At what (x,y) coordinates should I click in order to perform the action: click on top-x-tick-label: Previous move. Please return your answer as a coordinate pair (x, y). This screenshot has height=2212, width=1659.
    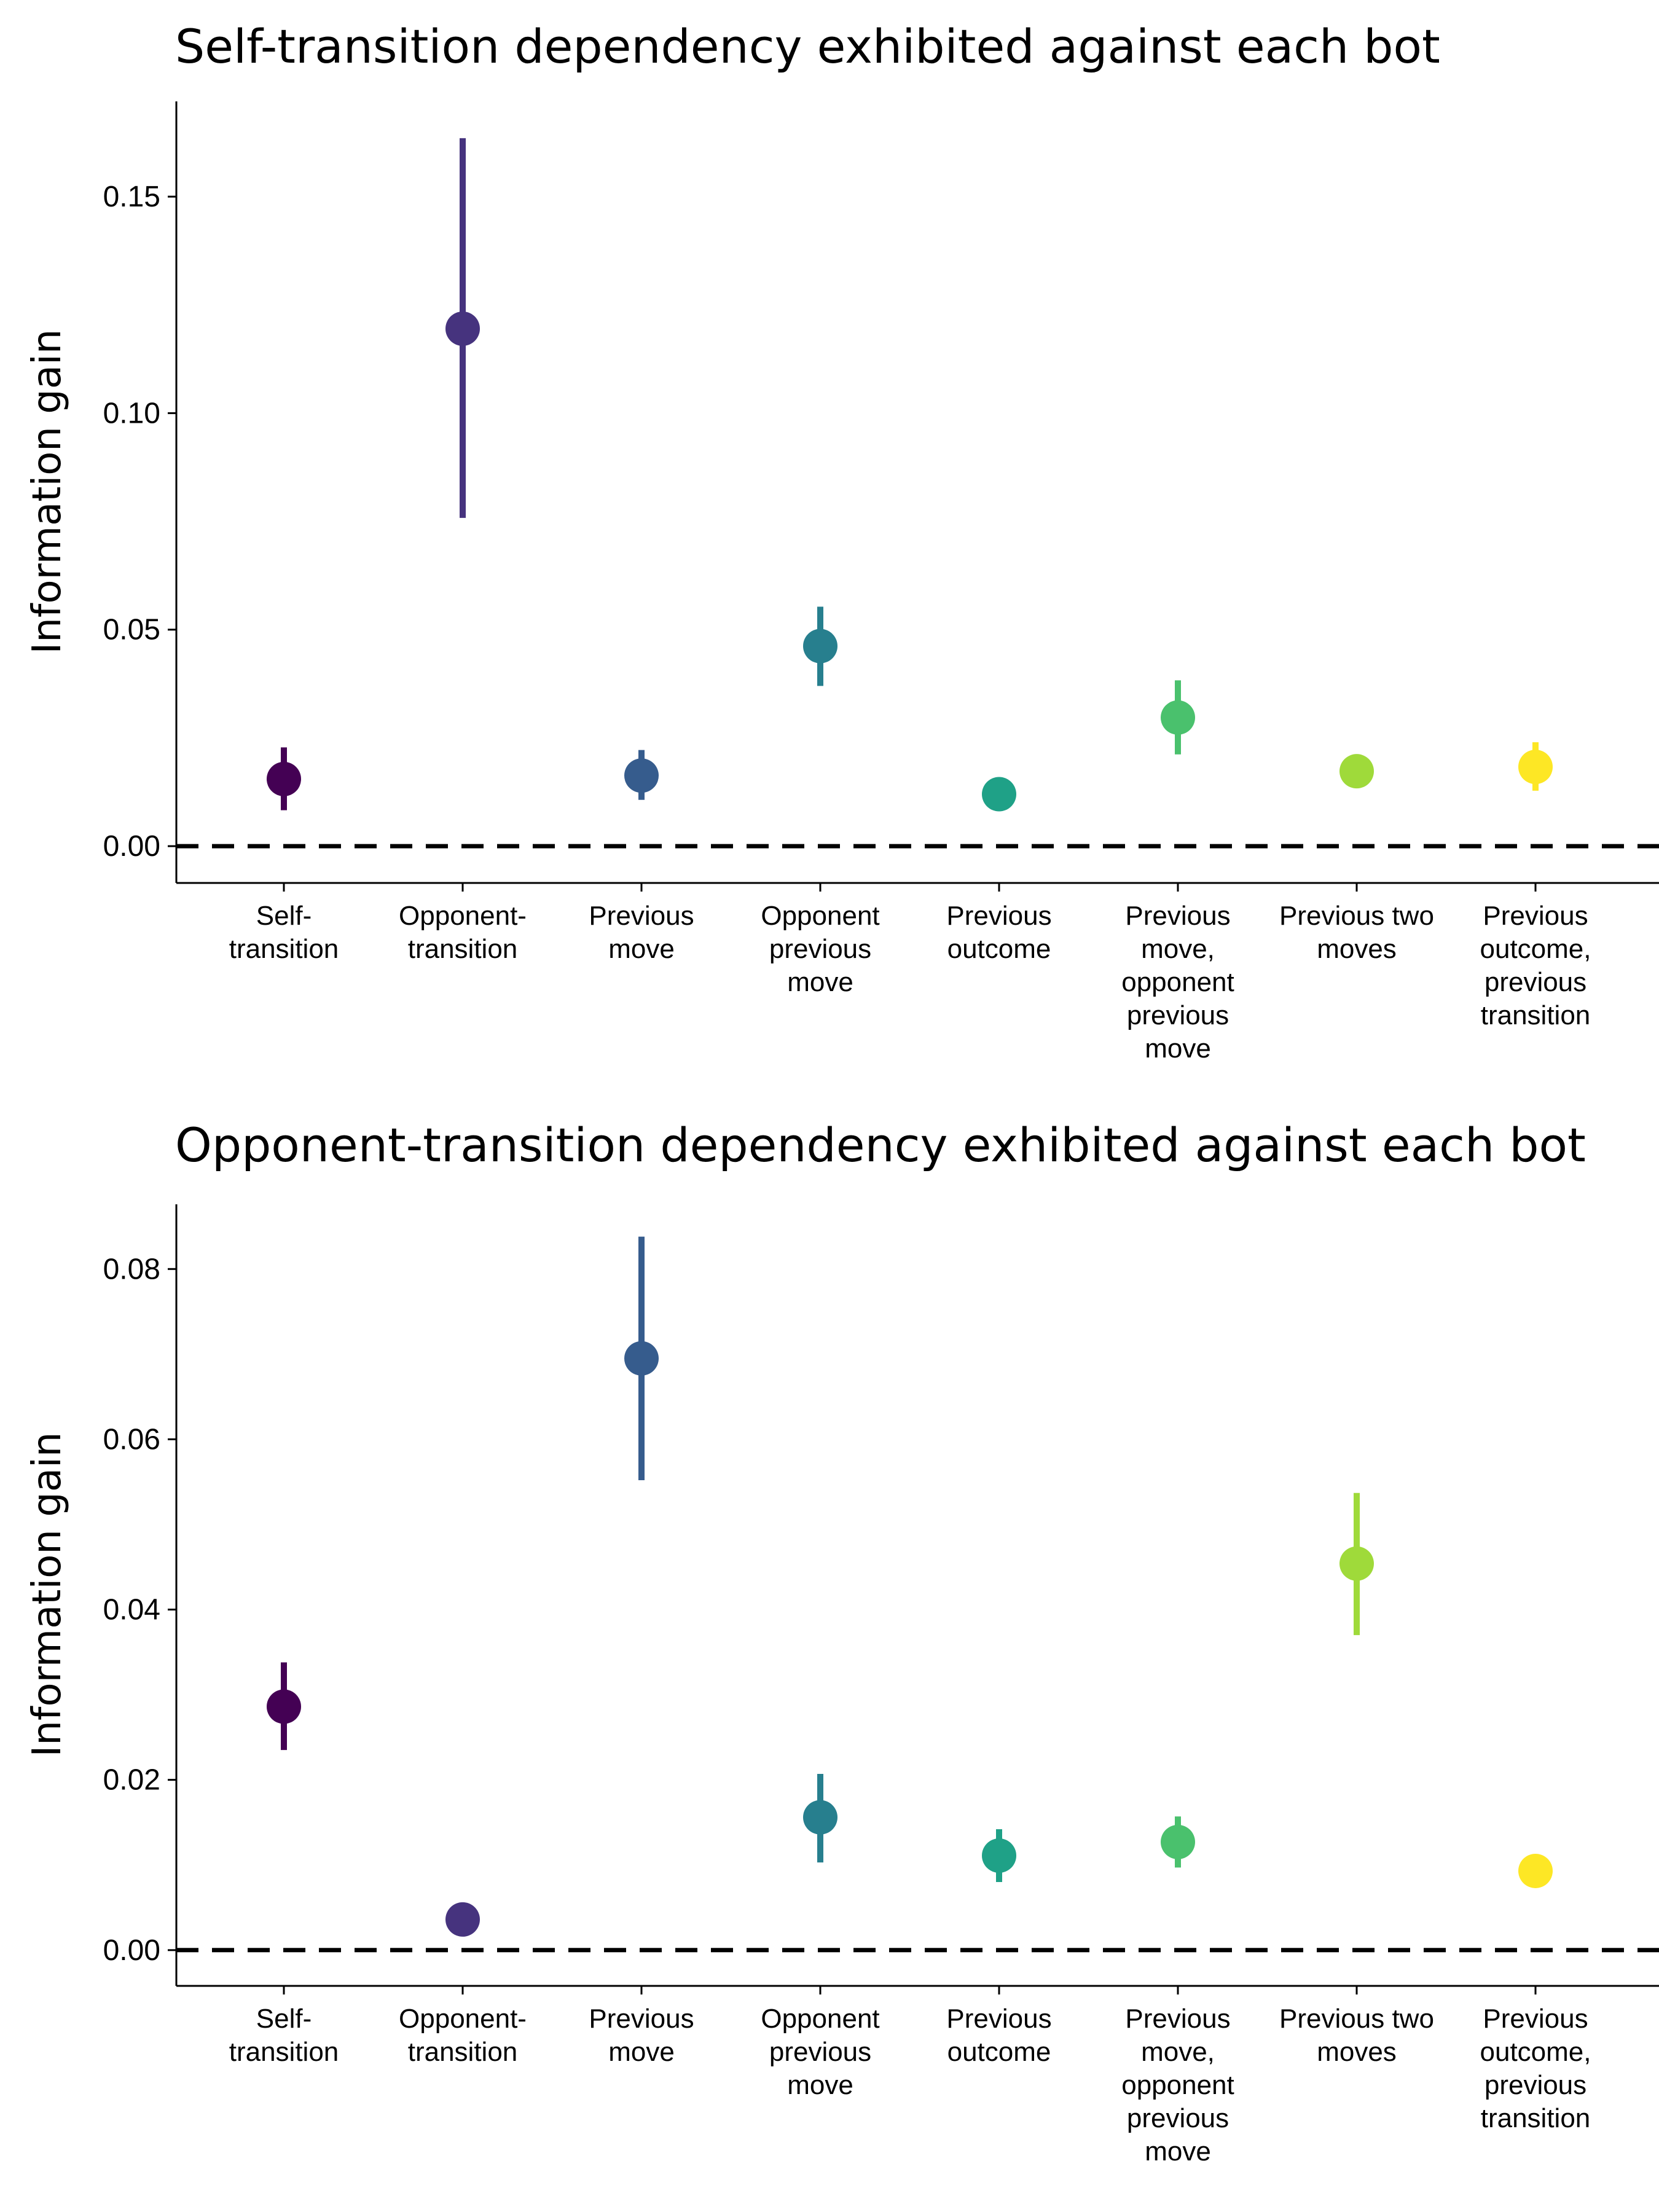
    Looking at the image, I should click on (641, 932).